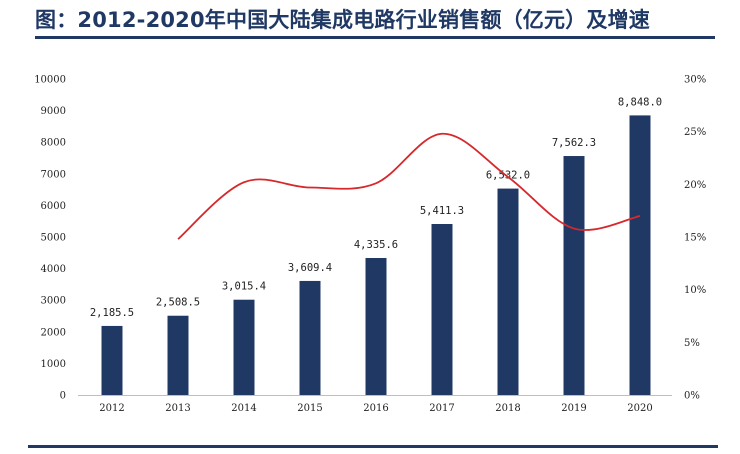 This screenshot has width=740, height=454. I want to click on left-tick-5000: 5000, so click(53, 238).